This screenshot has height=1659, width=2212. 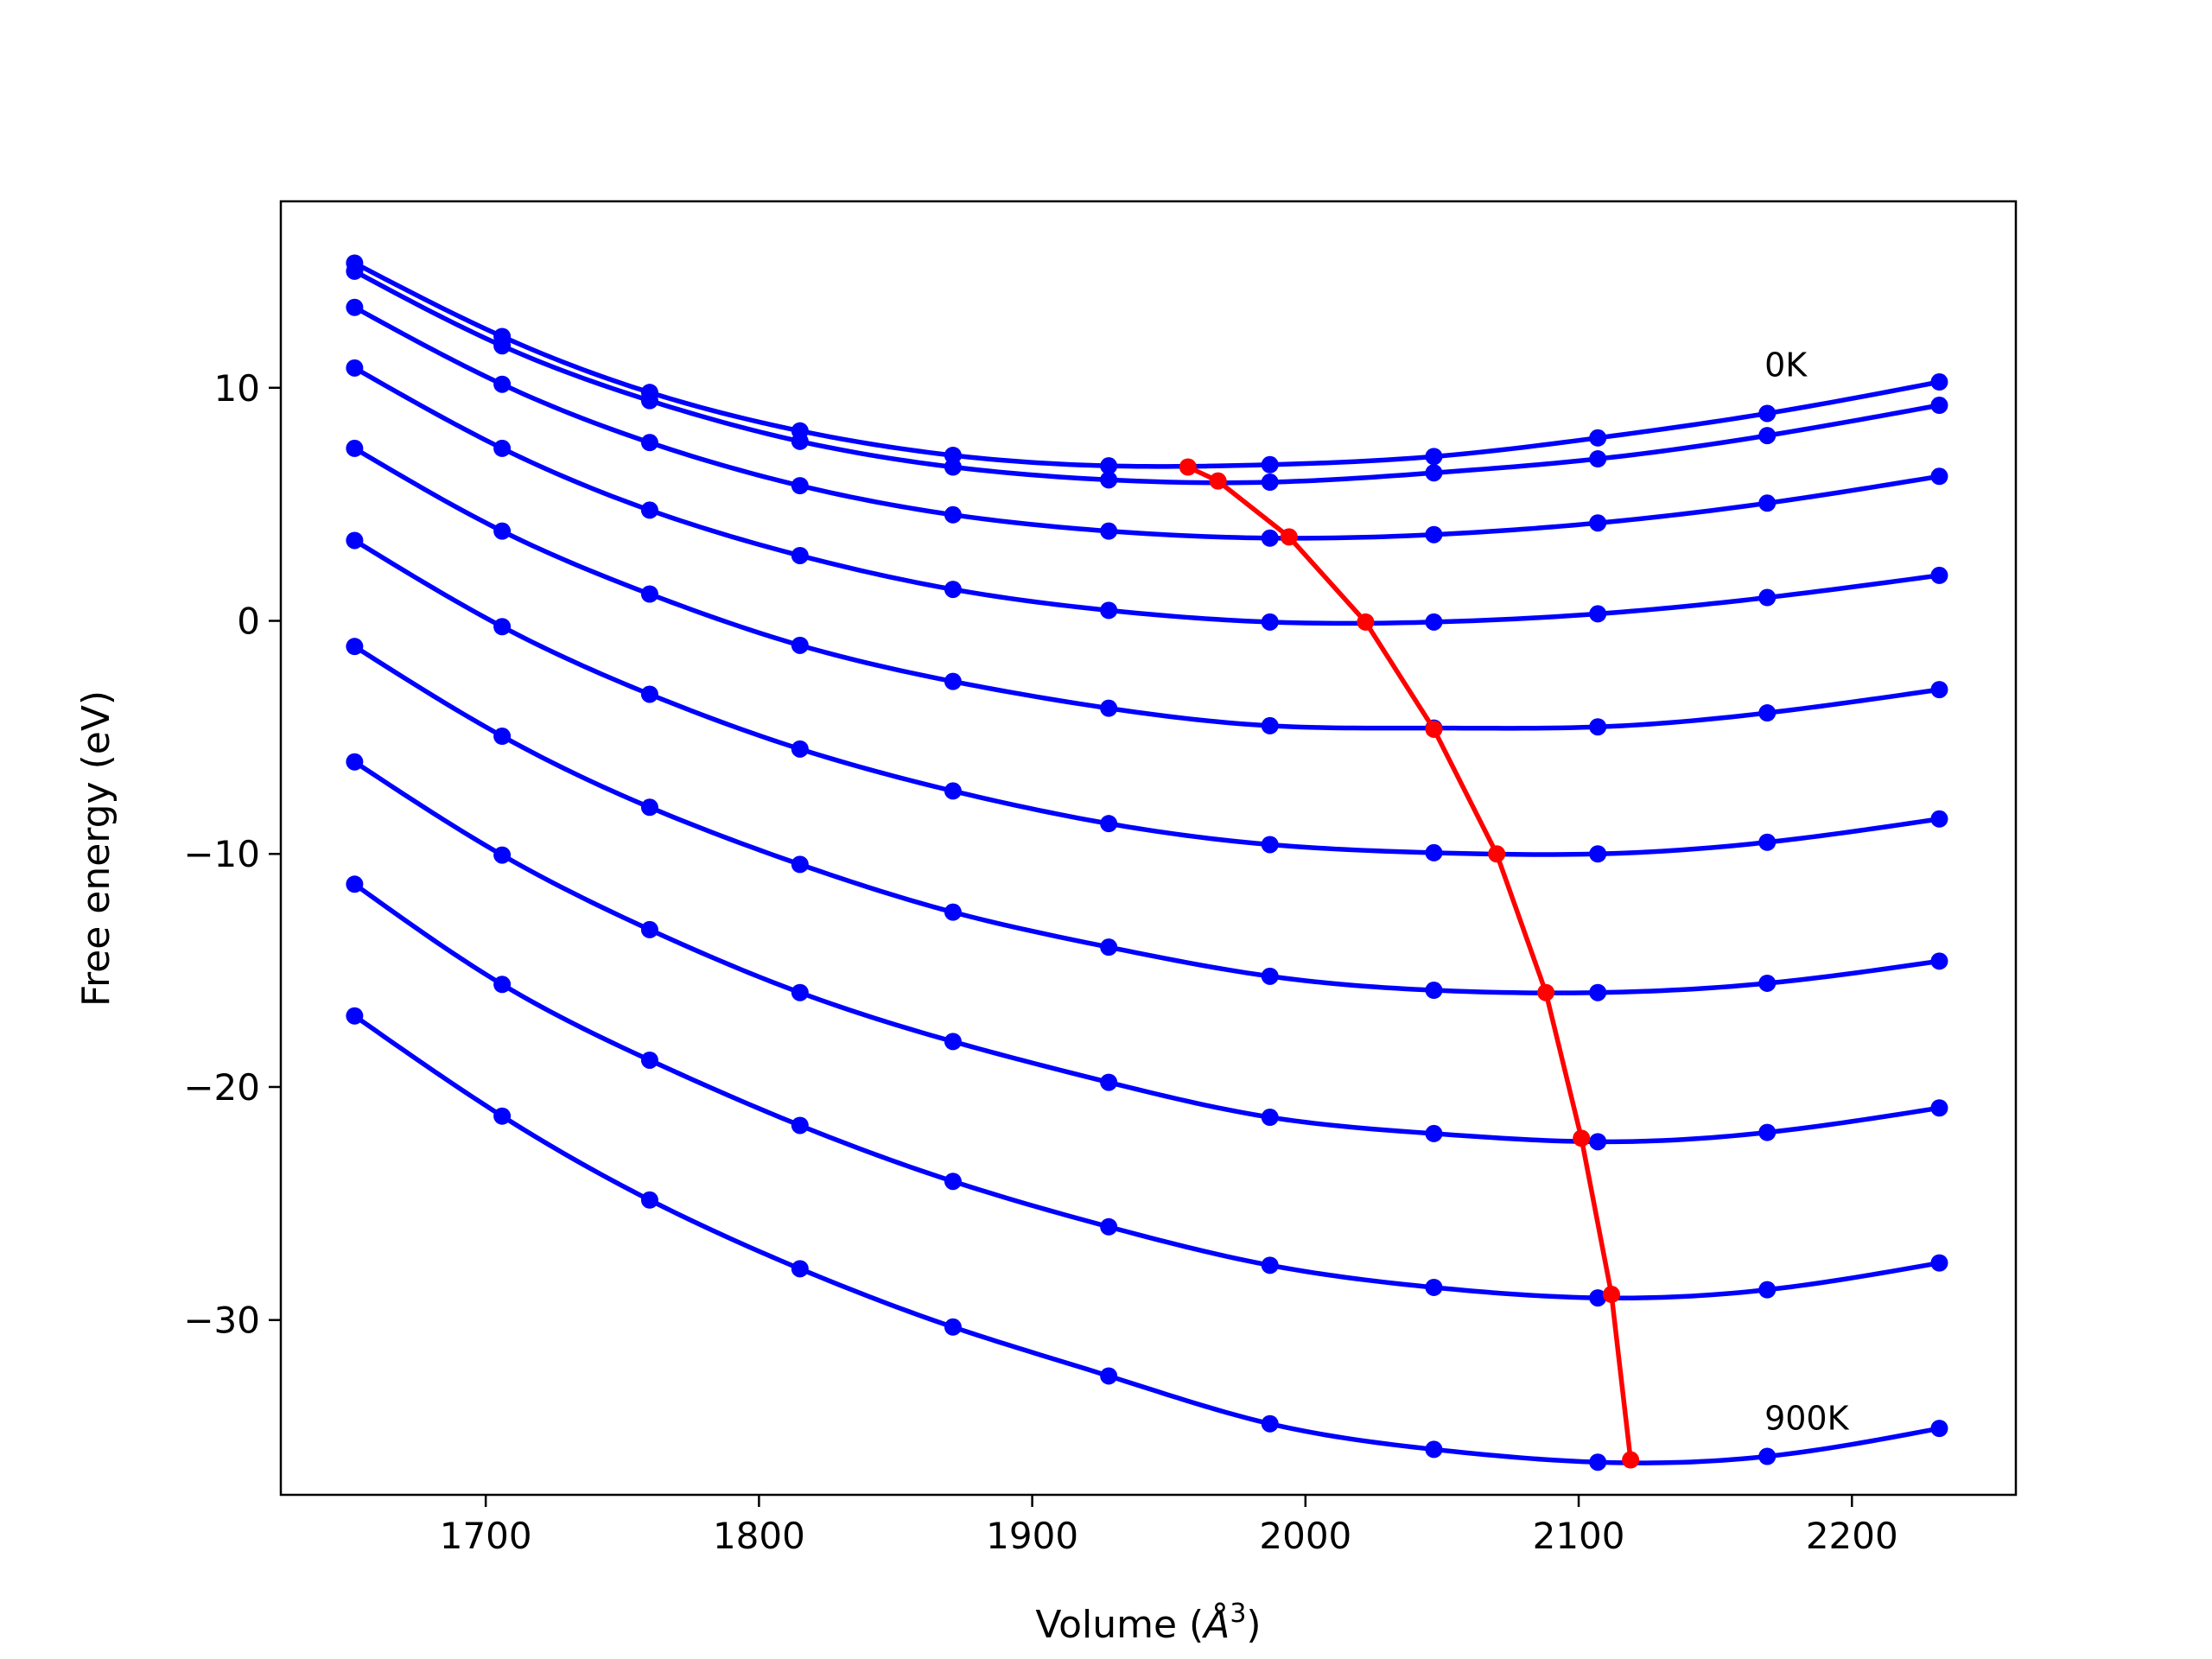 What do you see at coordinates (1409, 963) in the screenshot?
I see `minima-layer` at bounding box center [1409, 963].